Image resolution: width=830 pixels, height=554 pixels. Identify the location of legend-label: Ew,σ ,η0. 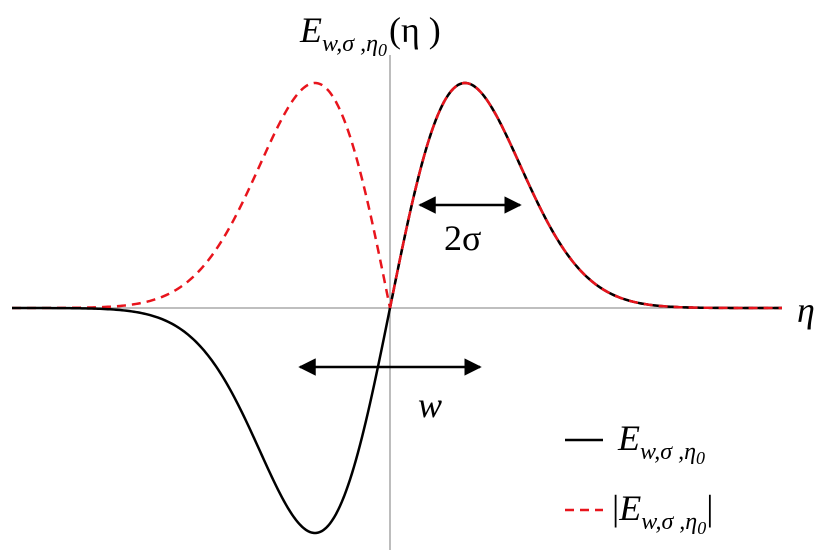
(661, 443).